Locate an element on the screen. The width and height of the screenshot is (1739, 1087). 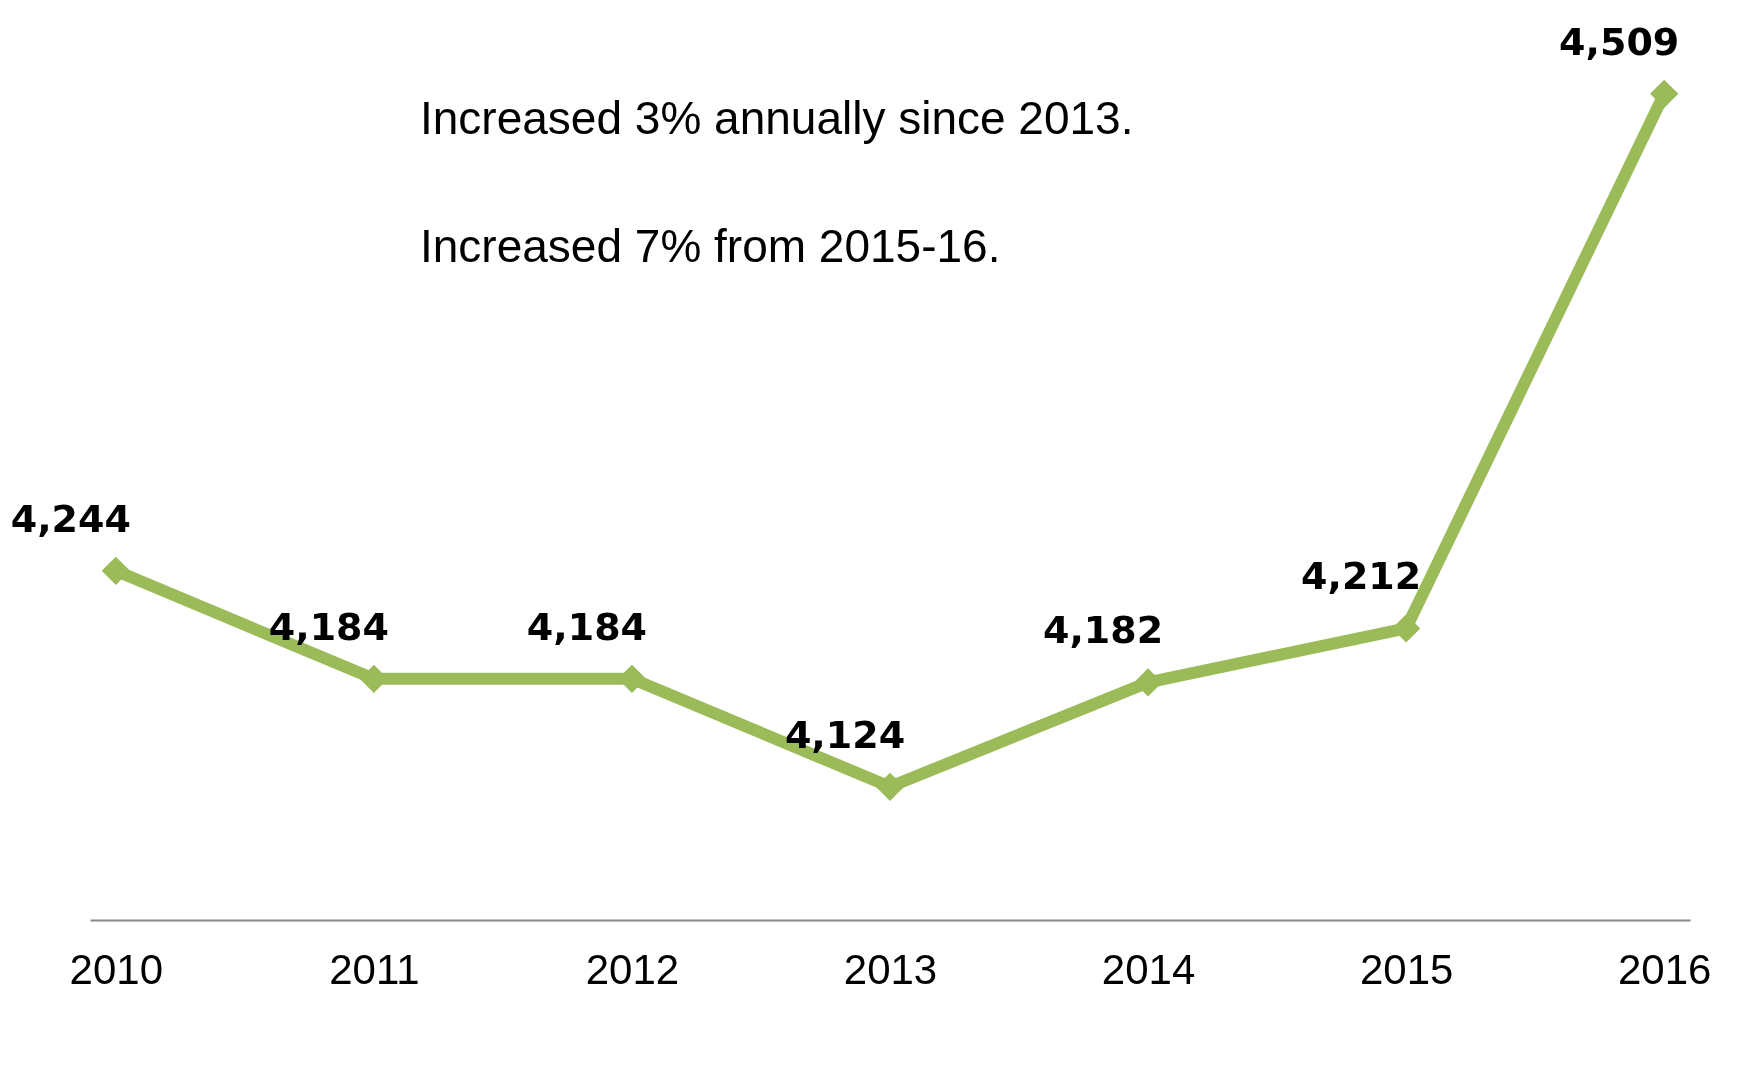
data-label: 4,182 is located at coordinates (1103, 630).